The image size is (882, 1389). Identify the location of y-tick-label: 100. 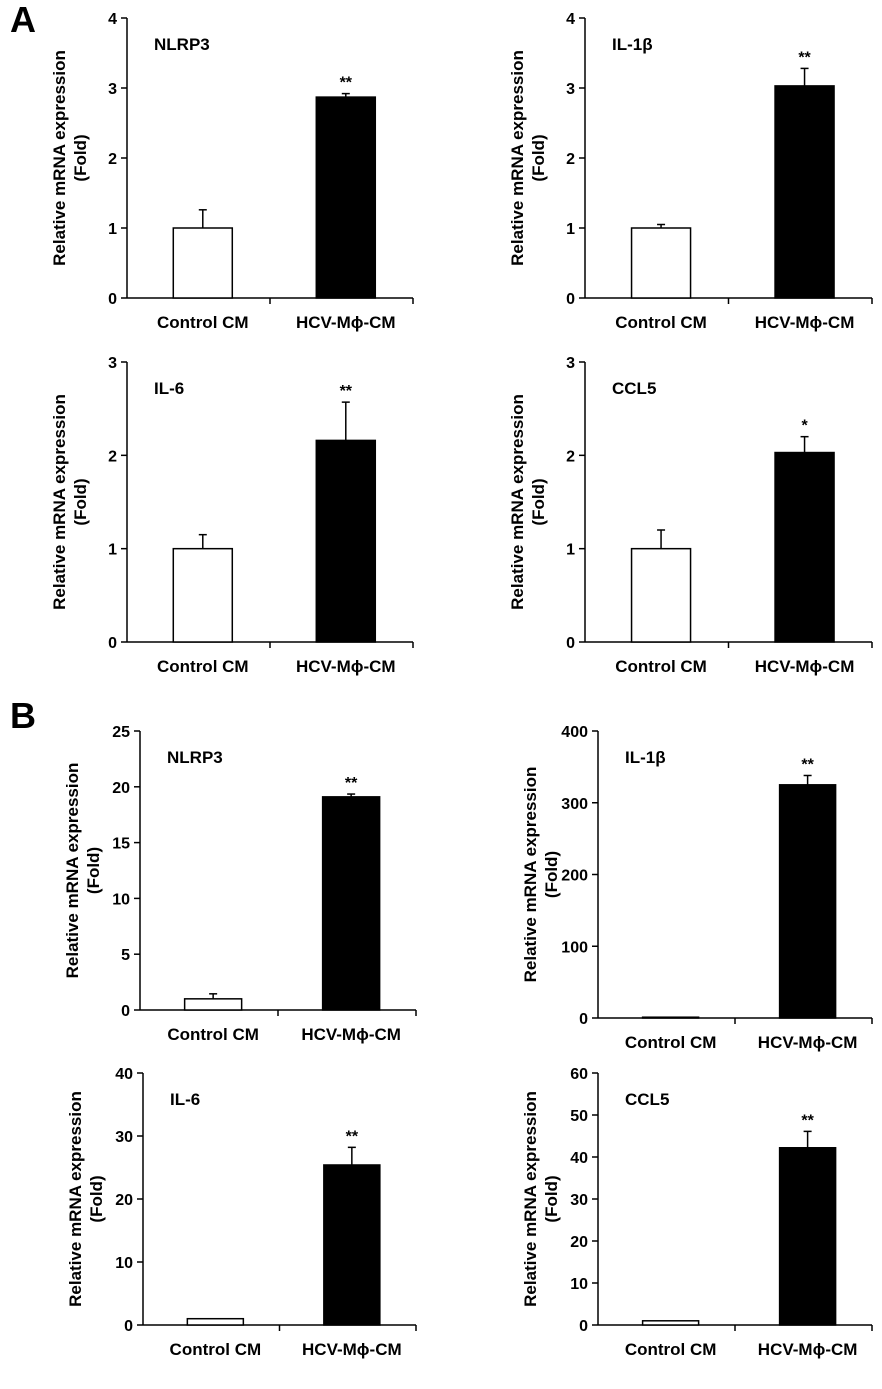
(574, 947).